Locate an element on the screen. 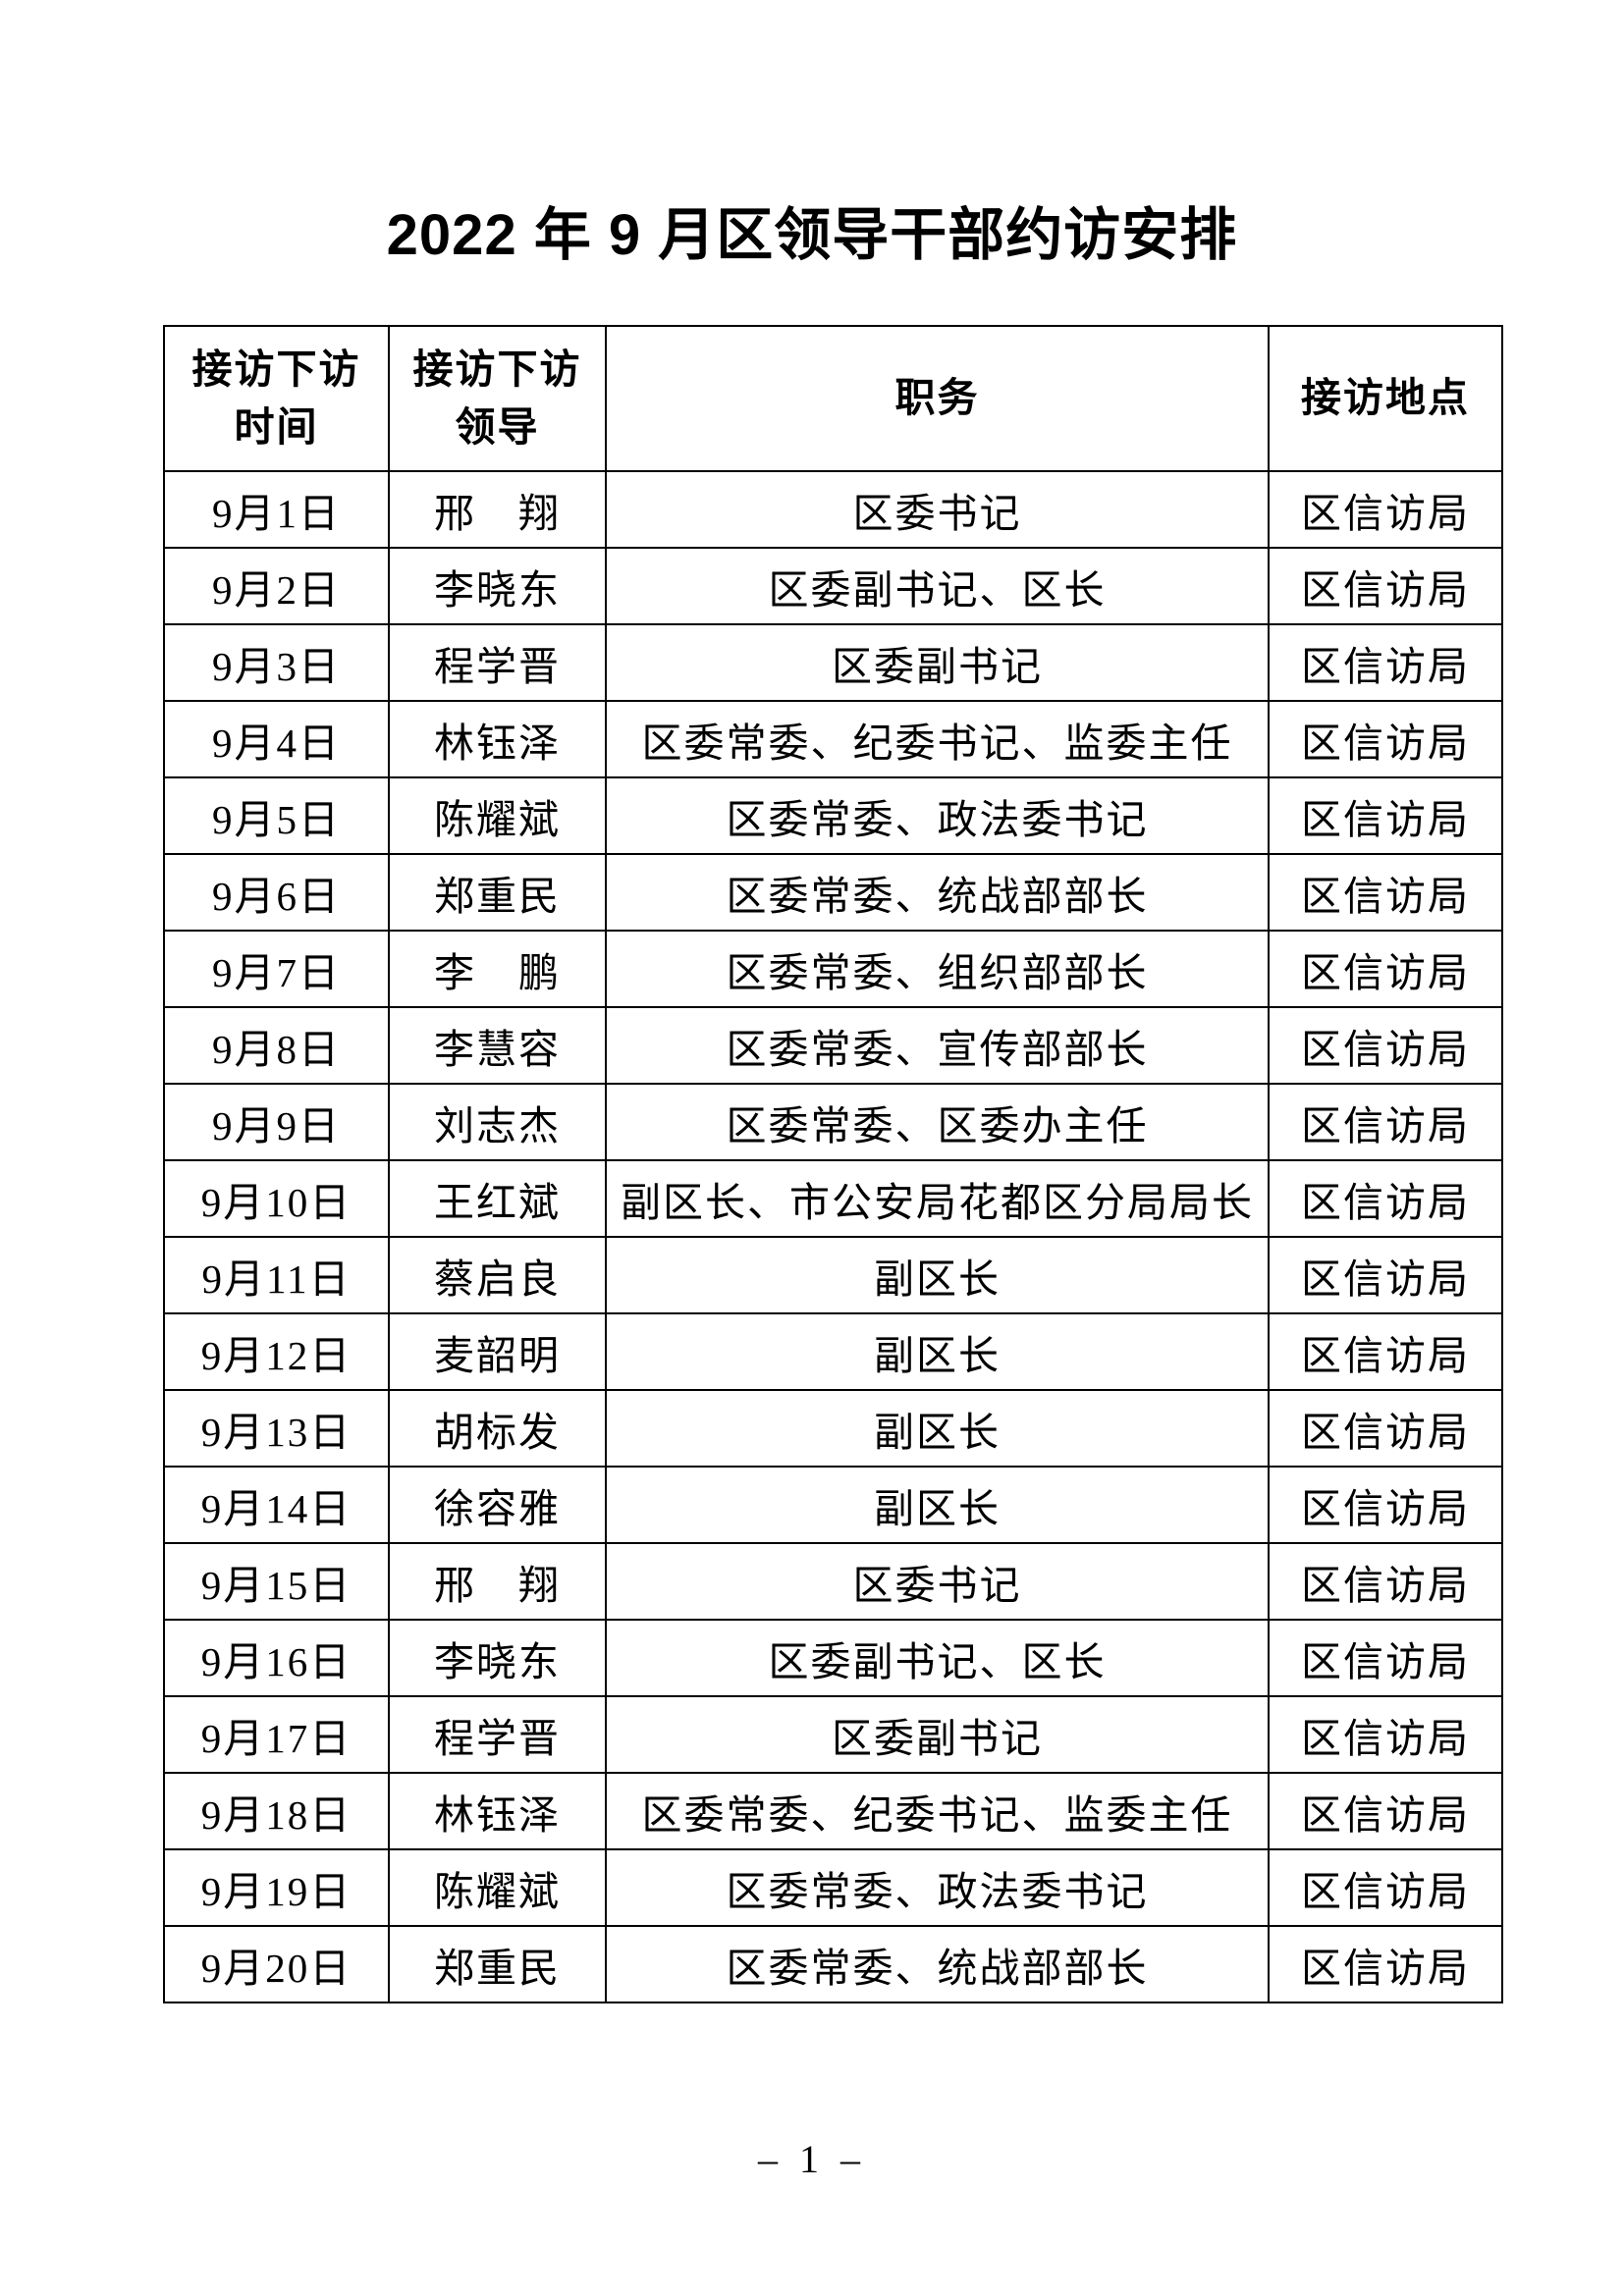  cell-position: 区委常委、组织部部长 is located at coordinates (937, 969).